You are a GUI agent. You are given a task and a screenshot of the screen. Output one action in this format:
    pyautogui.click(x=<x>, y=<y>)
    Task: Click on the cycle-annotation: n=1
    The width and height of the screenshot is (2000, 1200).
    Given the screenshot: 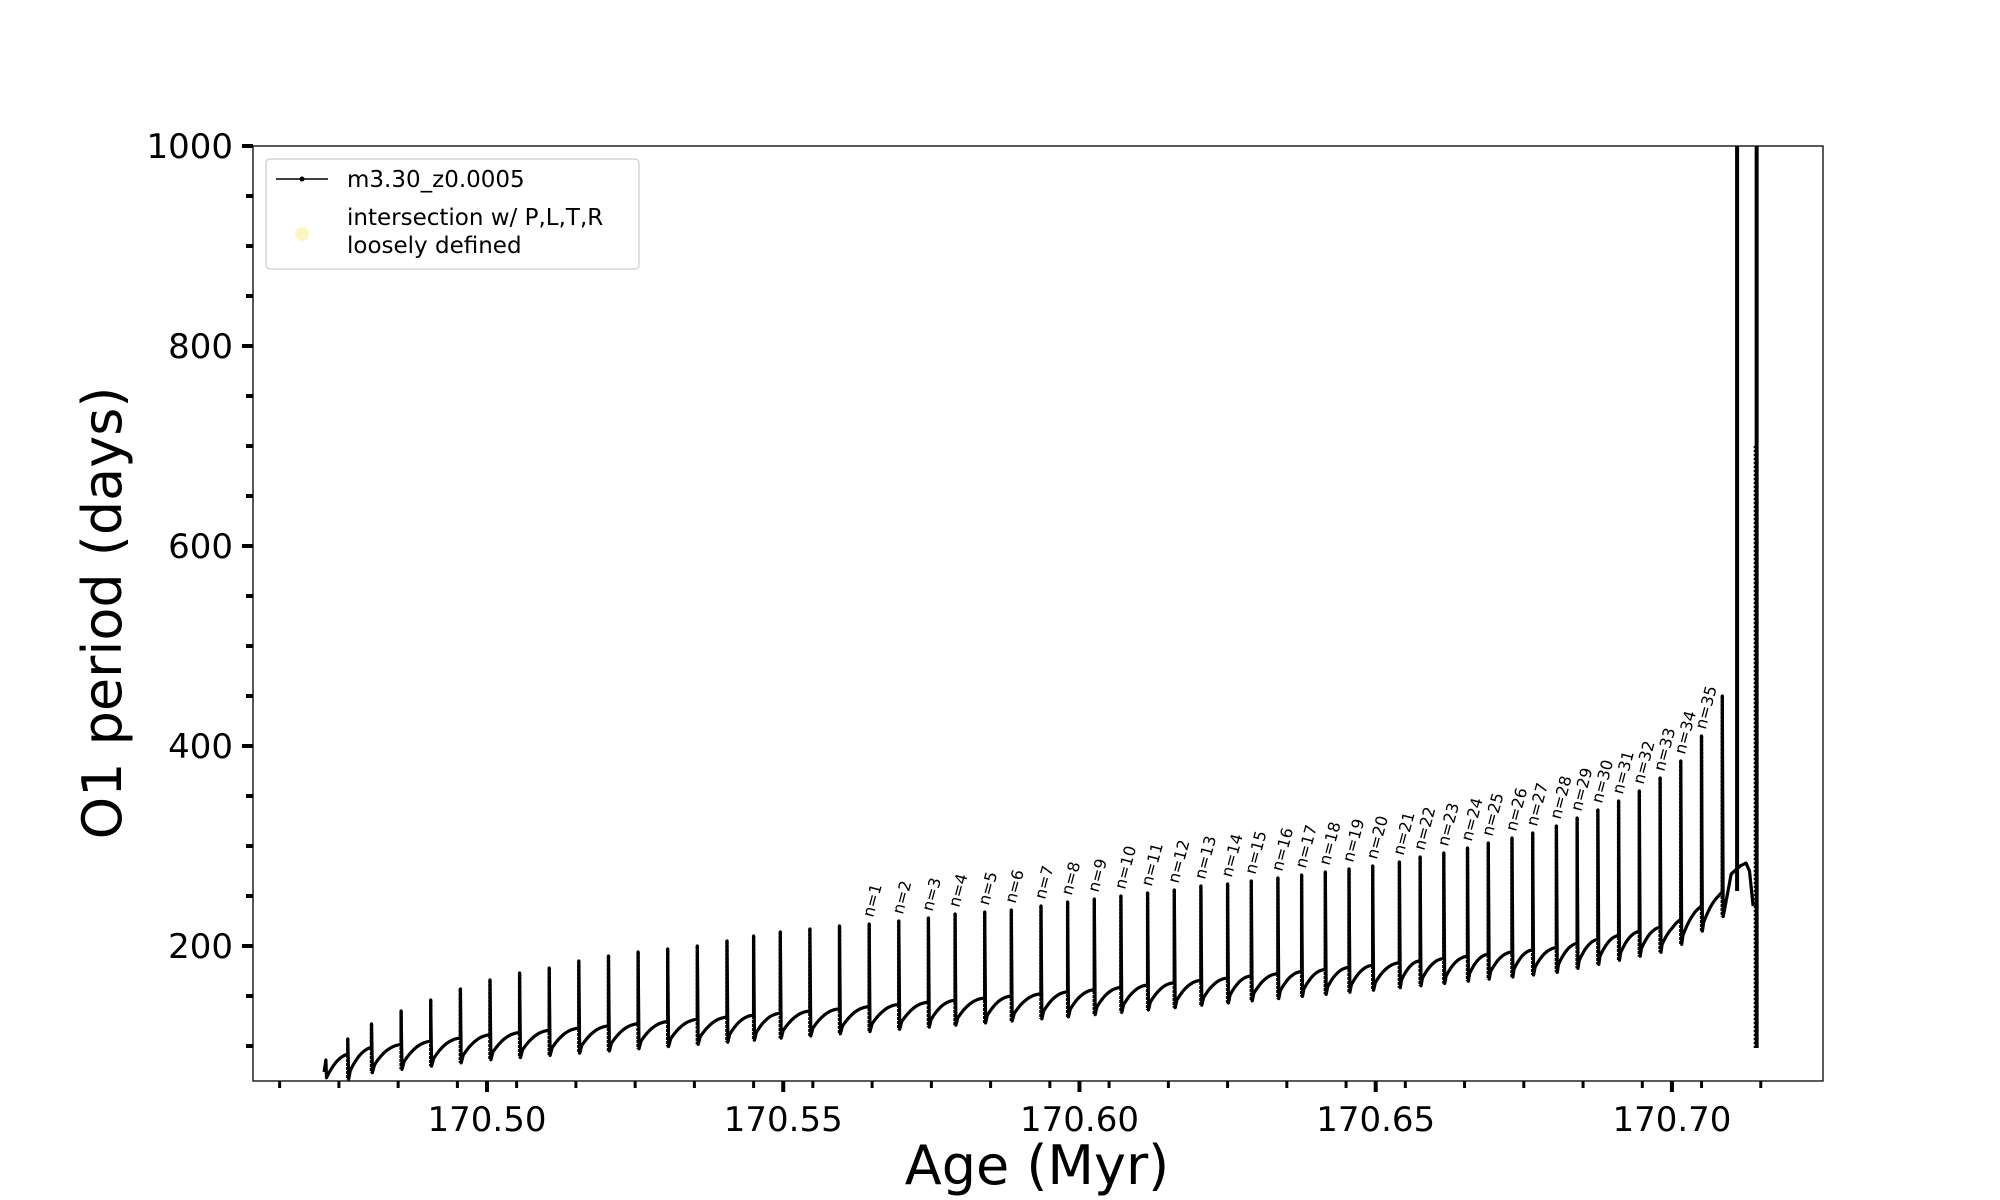 What is the action you would take?
    pyautogui.click(x=872, y=901)
    